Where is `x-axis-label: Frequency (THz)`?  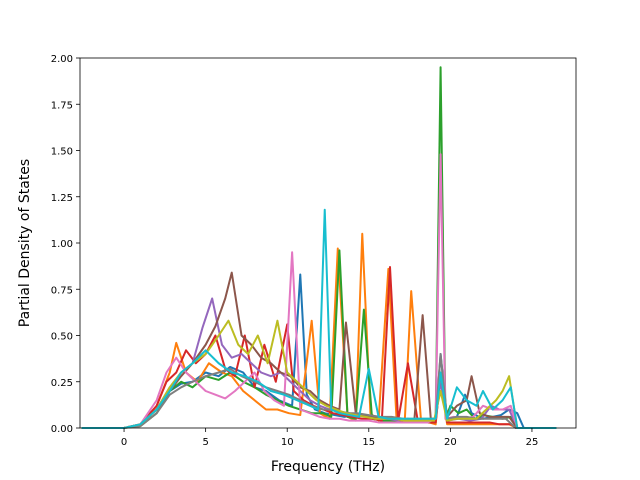 x-axis-label: Frequency (THz) is located at coordinates (328, 467).